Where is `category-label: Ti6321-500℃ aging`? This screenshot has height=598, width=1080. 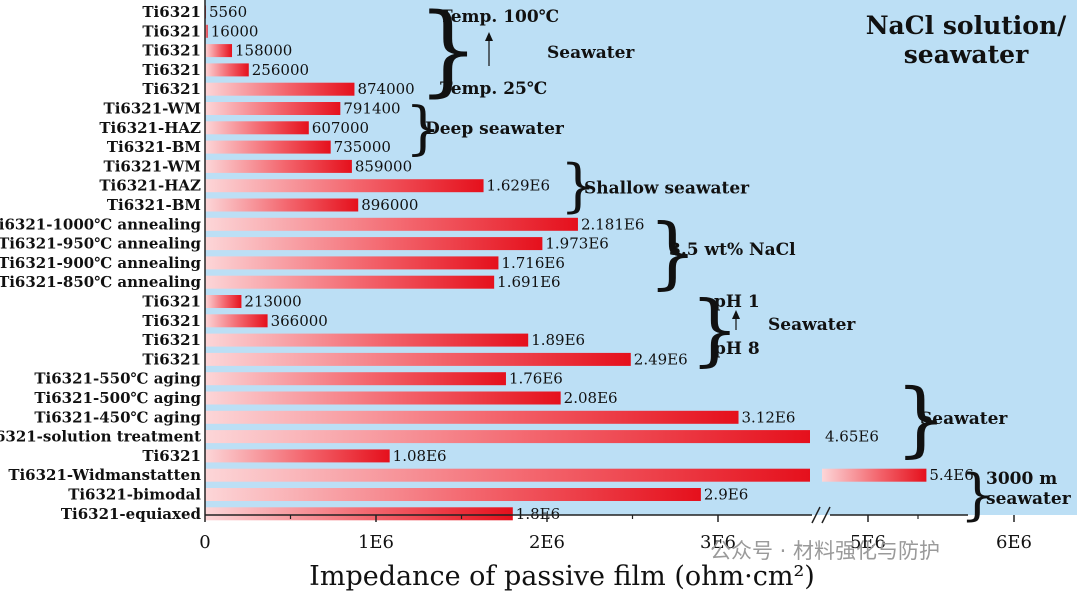 category-label: Ti6321-500℃ aging is located at coordinates (117, 398).